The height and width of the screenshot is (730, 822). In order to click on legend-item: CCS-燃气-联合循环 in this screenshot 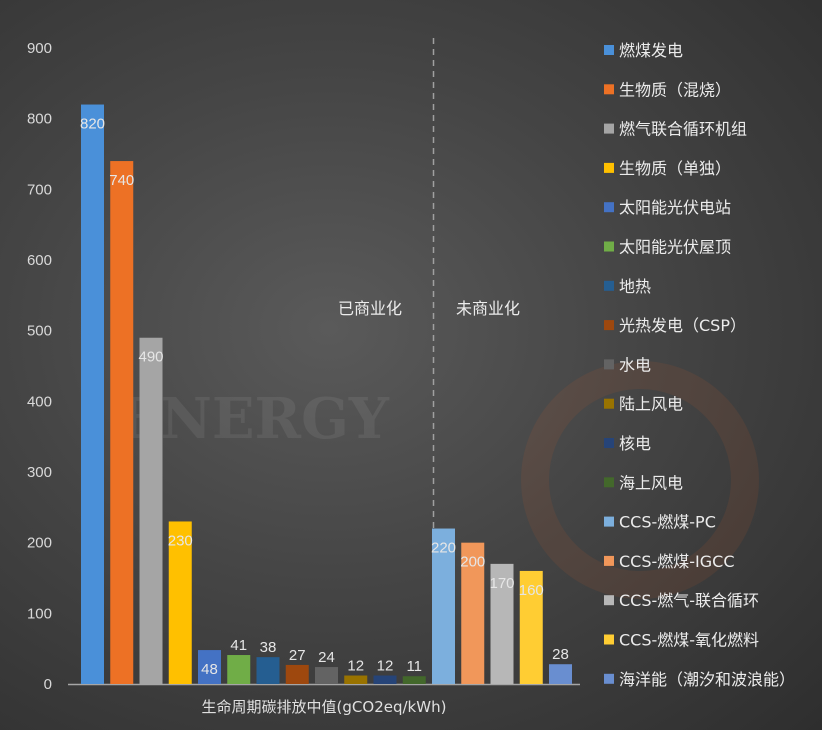, I will do `click(681, 600)`.